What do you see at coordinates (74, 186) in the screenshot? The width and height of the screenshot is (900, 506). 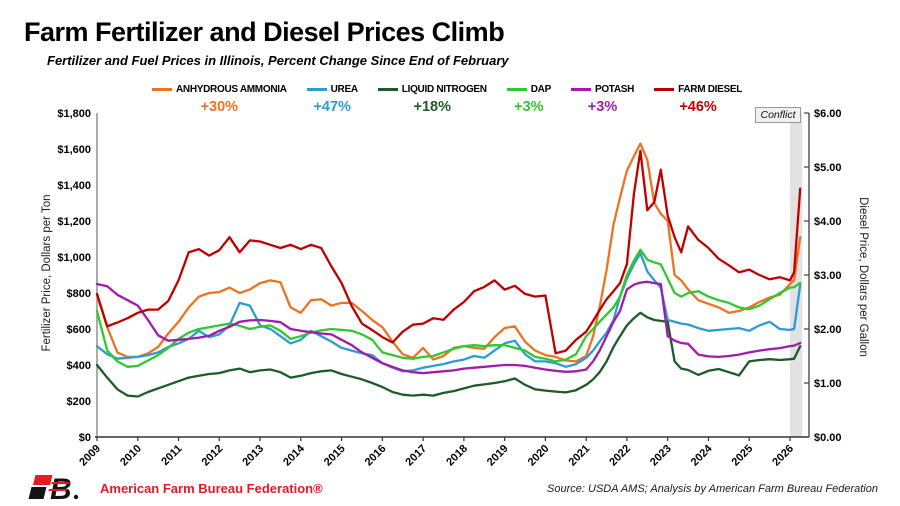 I see `left-tick-label: $1,400` at bounding box center [74, 186].